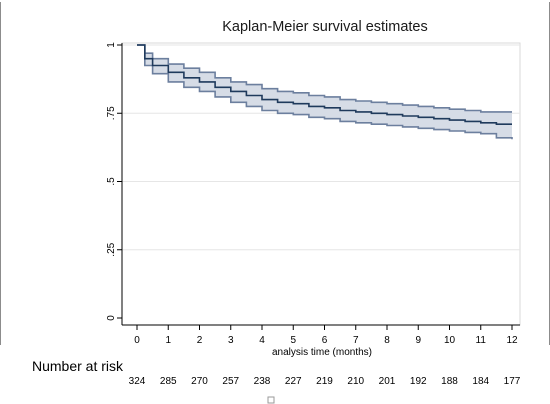 The width and height of the screenshot is (550, 404). What do you see at coordinates (200, 340) in the screenshot?
I see `x-tick-label-2: 2` at bounding box center [200, 340].